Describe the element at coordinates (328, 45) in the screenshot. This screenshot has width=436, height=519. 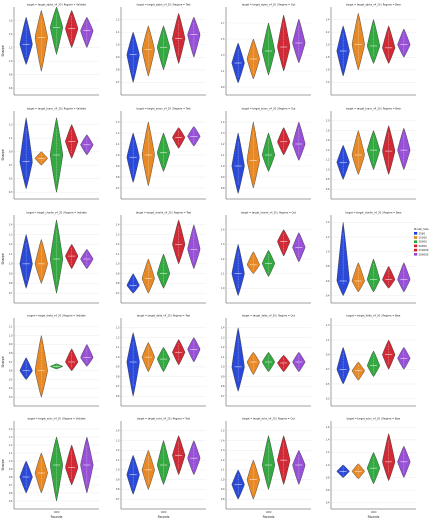
I see `y-tick-label: 2.0` at that location.